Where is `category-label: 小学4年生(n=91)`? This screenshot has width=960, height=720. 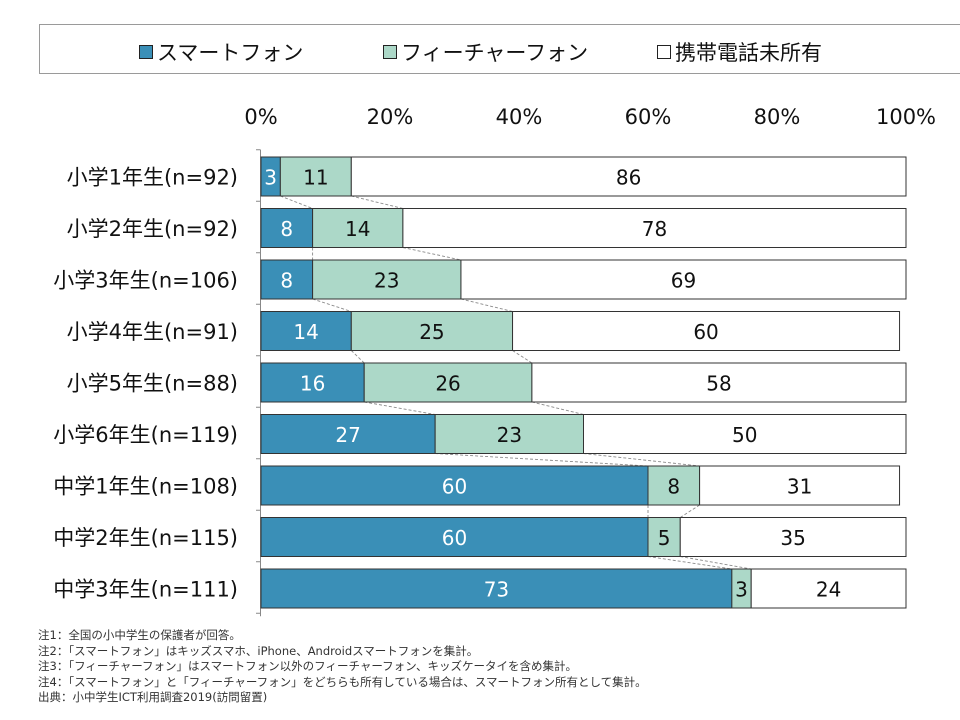 category-label: 小学4年生(n=91) is located at coordinates (152, 332).